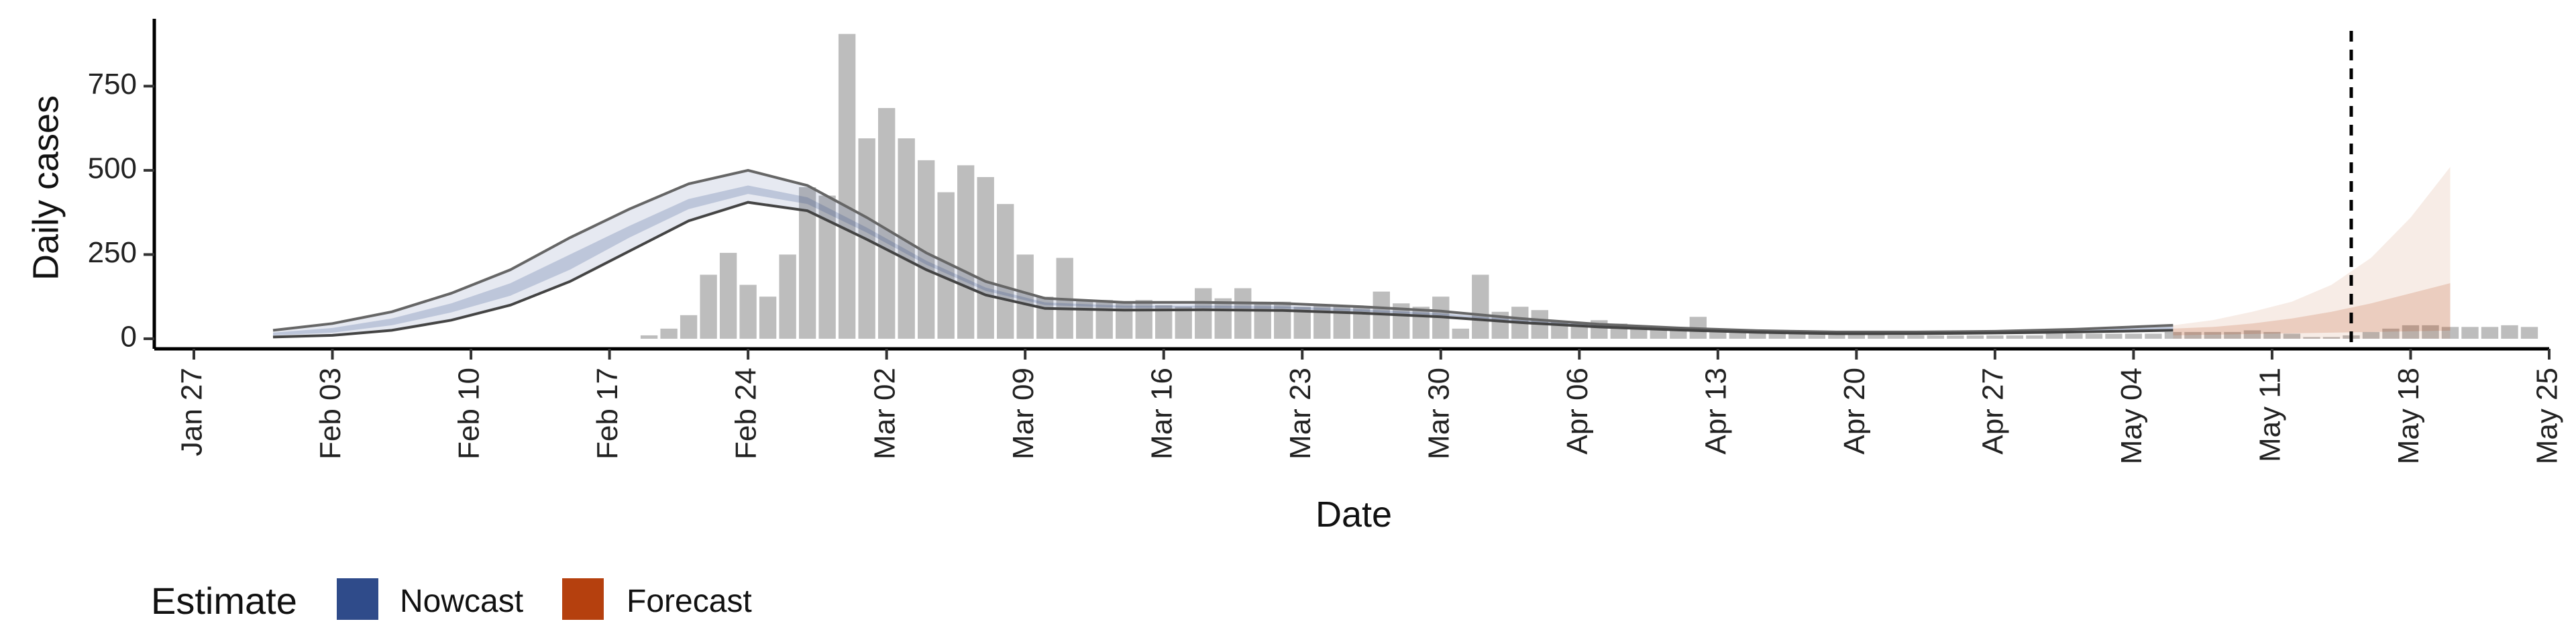 The width and height of the screenshot is (2576, 644). What do you see at coordinates (607, 414) in the screenshot?
I see `x-tick-label: Feb 17` at bounding box center [607, 414].